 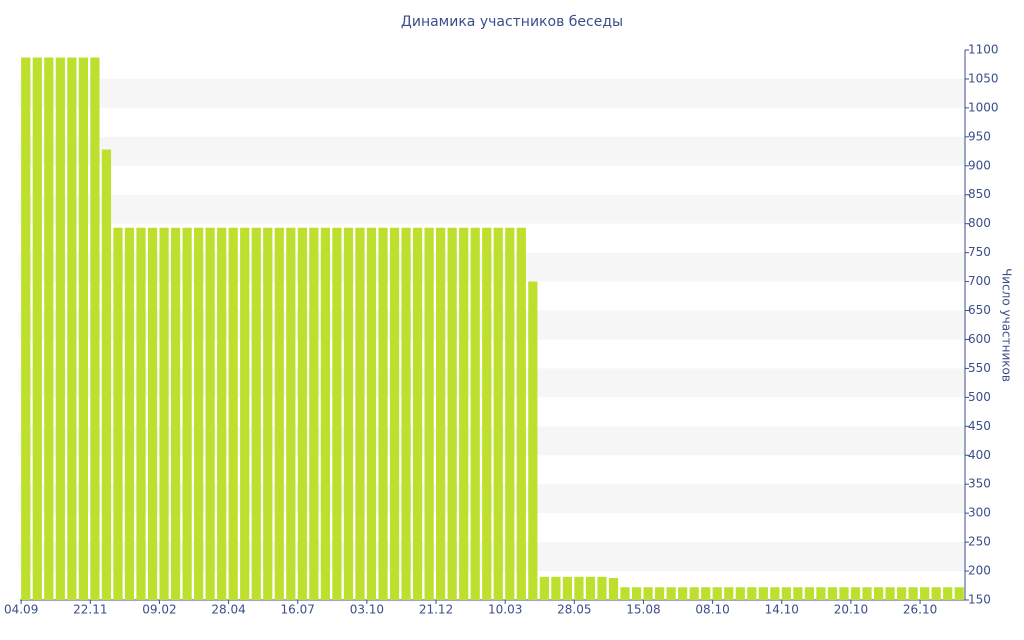 I want to click on y-tick-label: 750, so click(x=979, y=252).